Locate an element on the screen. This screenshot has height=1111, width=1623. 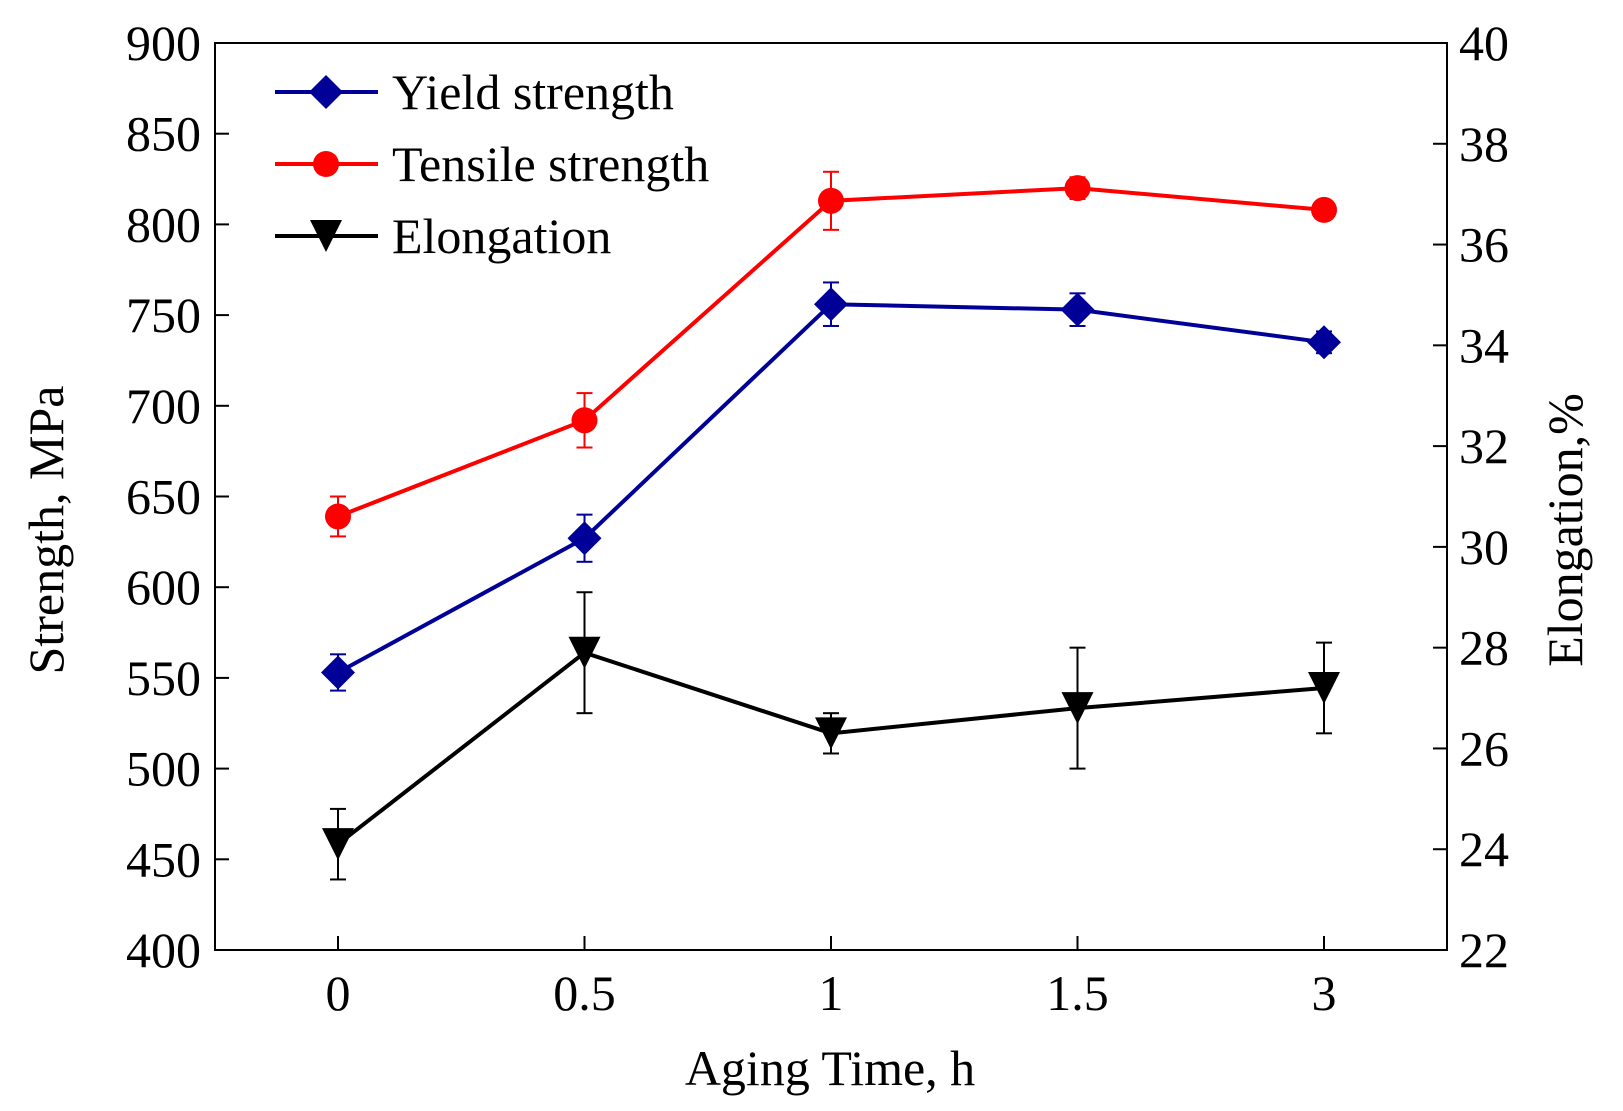
left-axis-title: Strength, MPa is located at coordinates (46, 530).